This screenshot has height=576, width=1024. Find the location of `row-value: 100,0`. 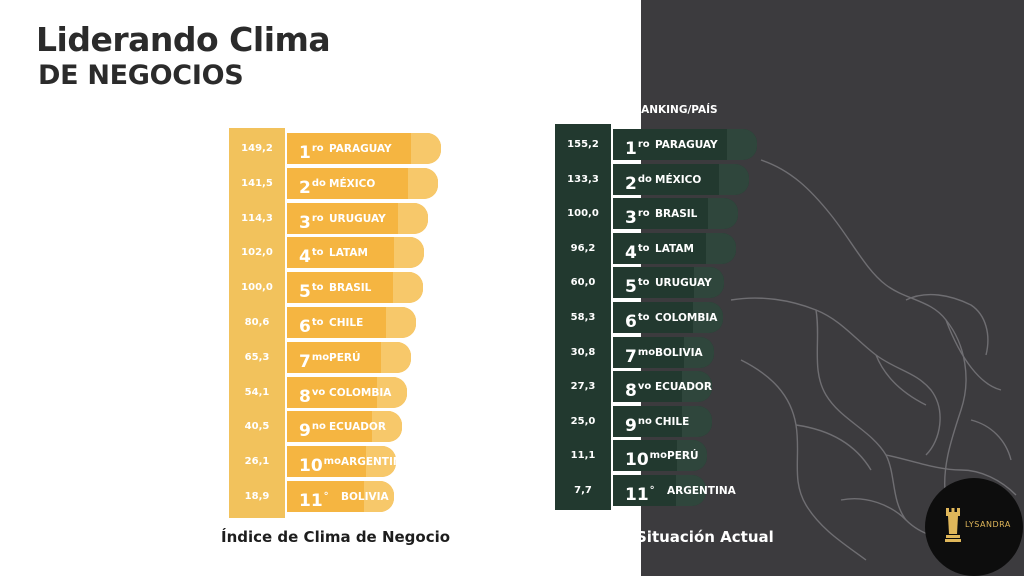

row-value: 100,0 is located at coordinates (257, 288).